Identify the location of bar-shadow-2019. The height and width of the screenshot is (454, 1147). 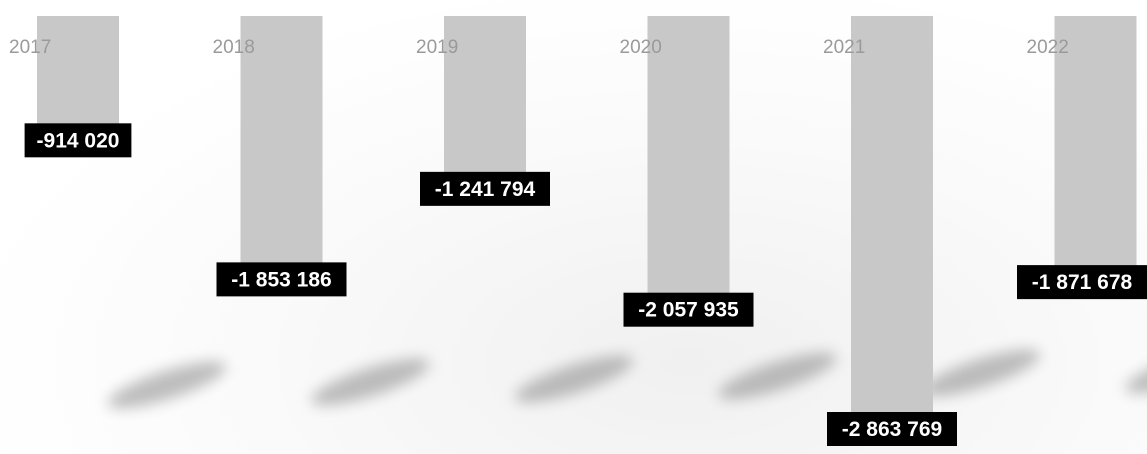
(574, 379).